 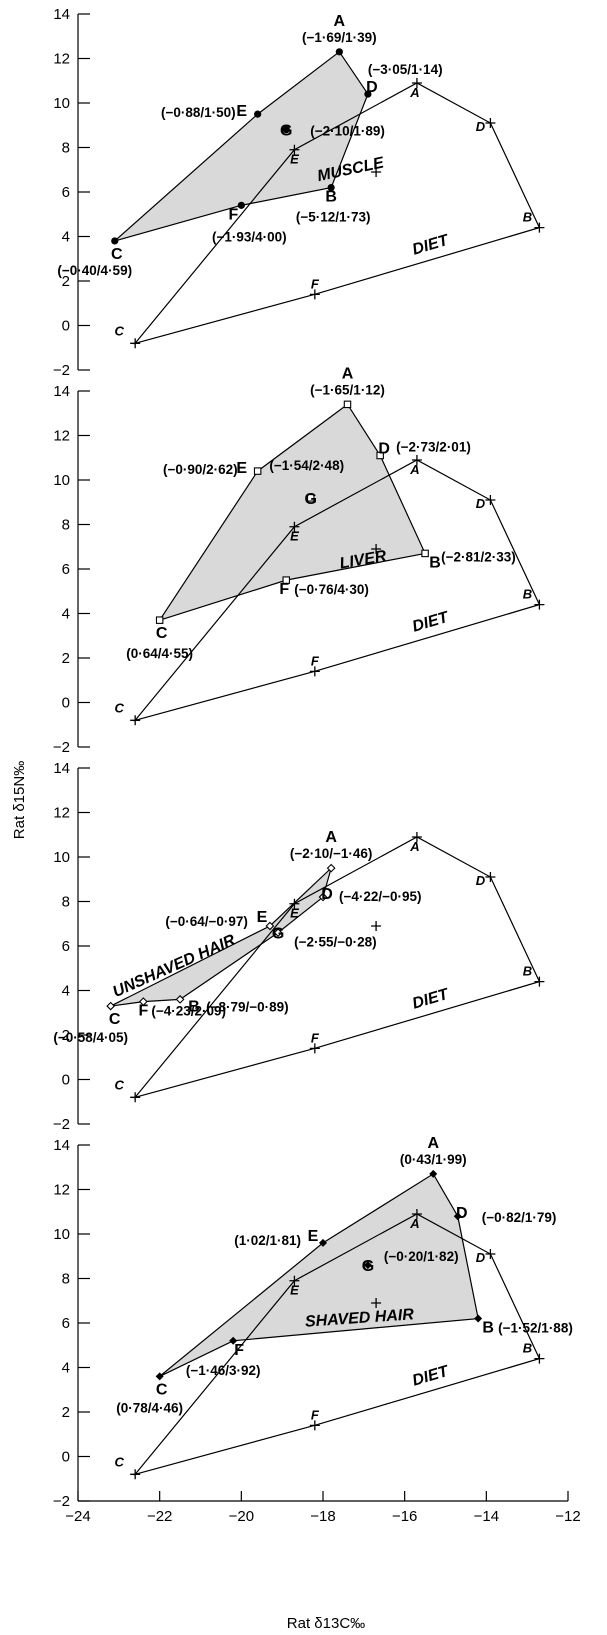 I want to click on x-tick: −12, so click(x=568, y=1508).